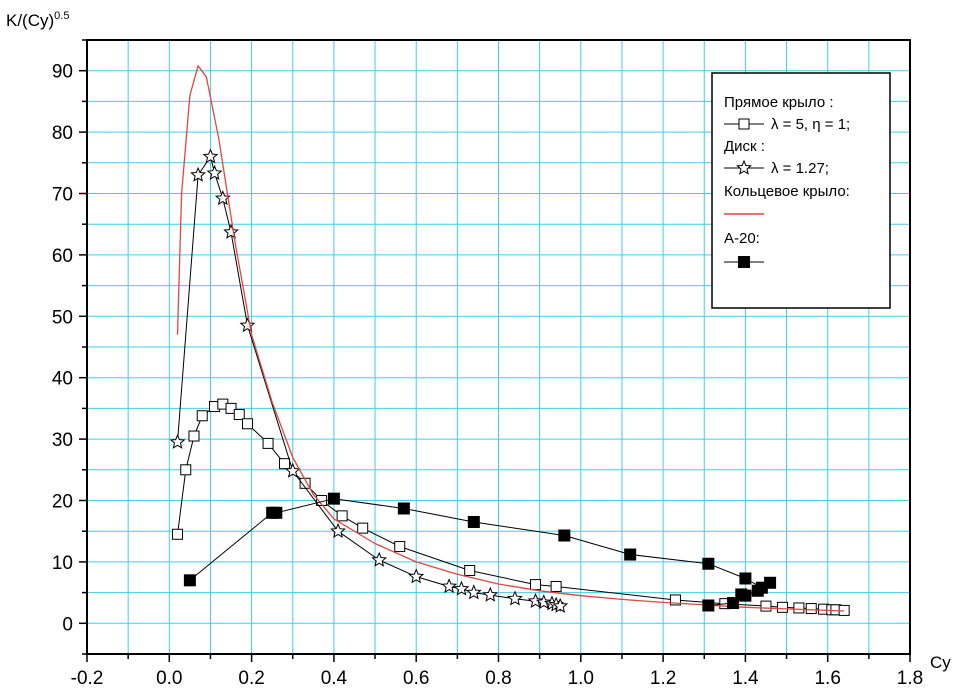 This screenshot has height=699, width=958. I want to click on x-tick-label: 0.8, so click(498, 678).